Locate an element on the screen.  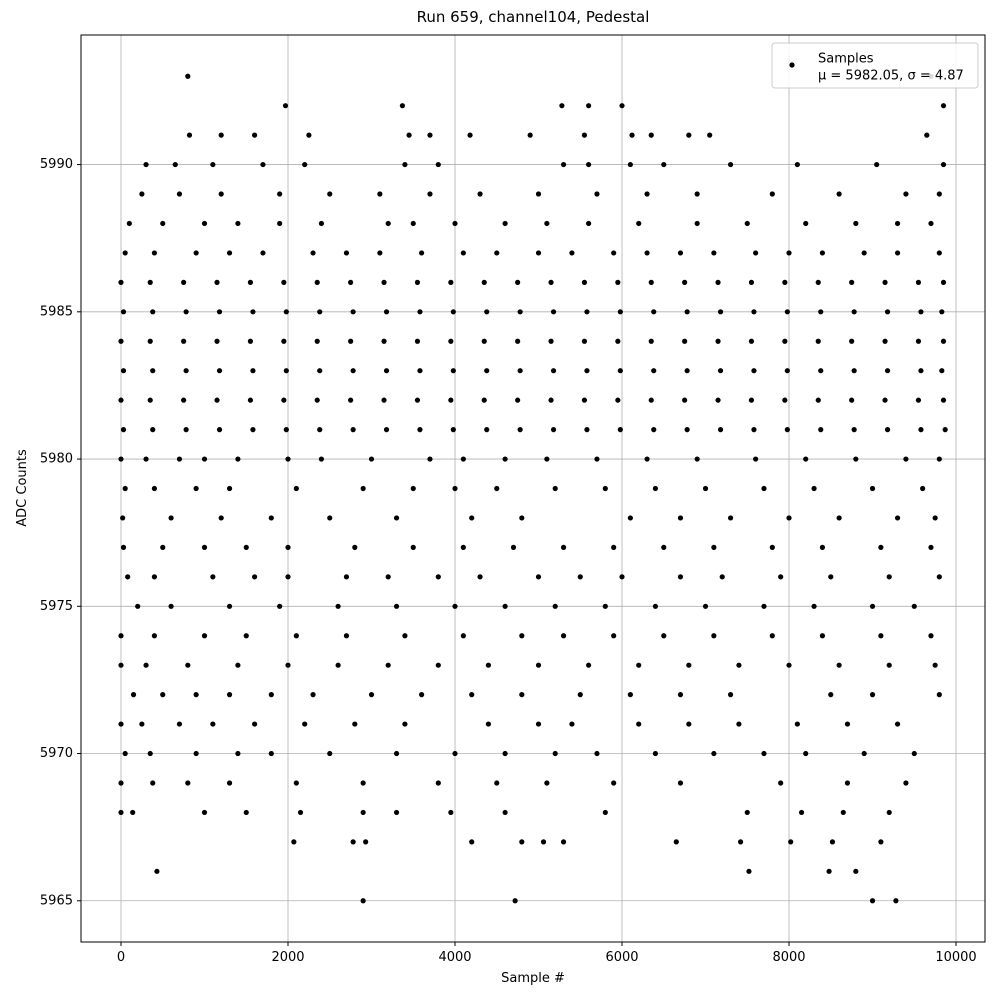
y-tick-label: 5990 is located at coordinates (56, 164).